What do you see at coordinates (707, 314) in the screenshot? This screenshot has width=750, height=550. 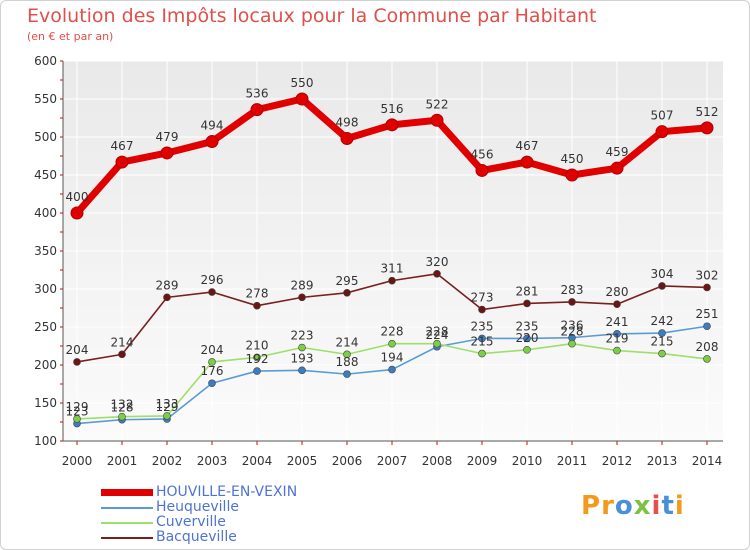 I see `data-label-heuqueville: 251` at bounding box center [707, 314].